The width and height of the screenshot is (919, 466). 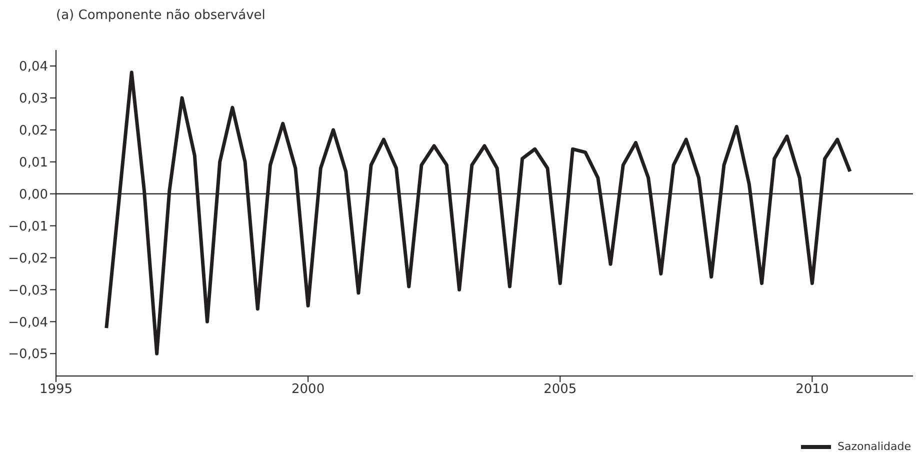 What do you see at coordinates (28, 258) in the screenshot?
I see `y-tick-label: −0,02` at bounding box center [28, 258].